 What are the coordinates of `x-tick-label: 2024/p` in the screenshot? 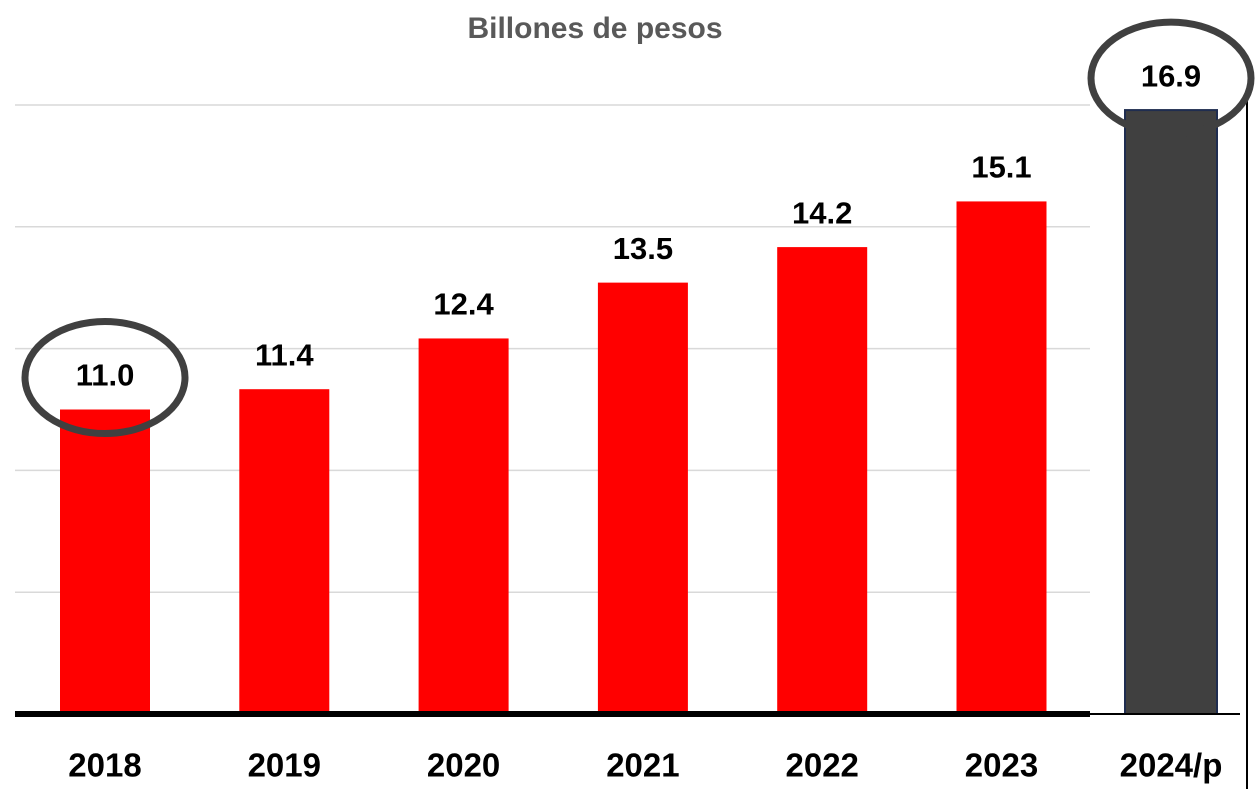 It's located at (1171, 765).